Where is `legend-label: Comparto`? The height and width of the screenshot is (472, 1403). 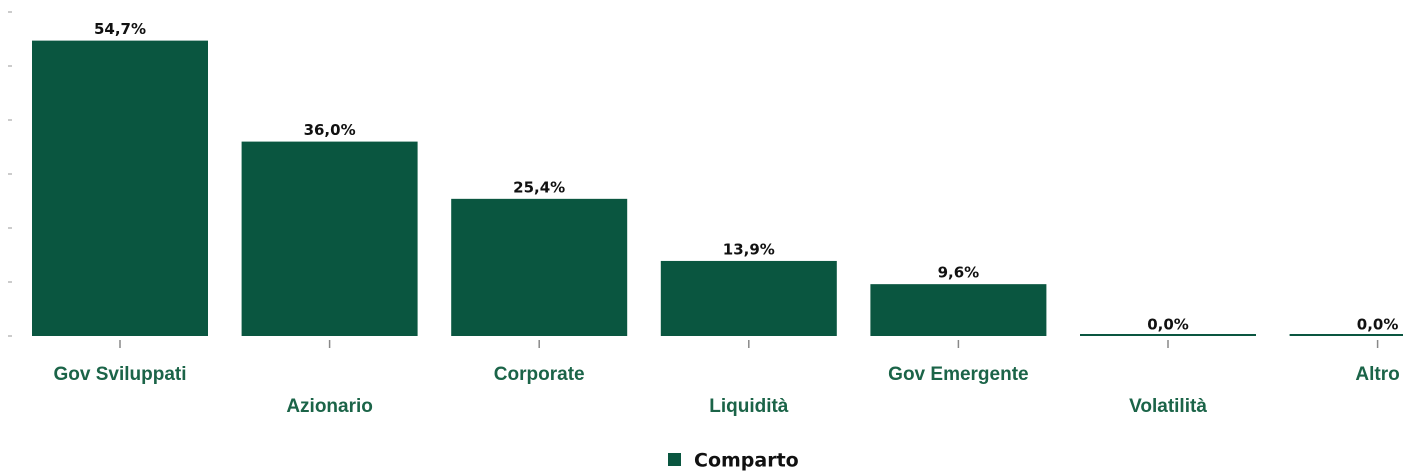 legend-label: Comparto is located at coordinates (746, 461).